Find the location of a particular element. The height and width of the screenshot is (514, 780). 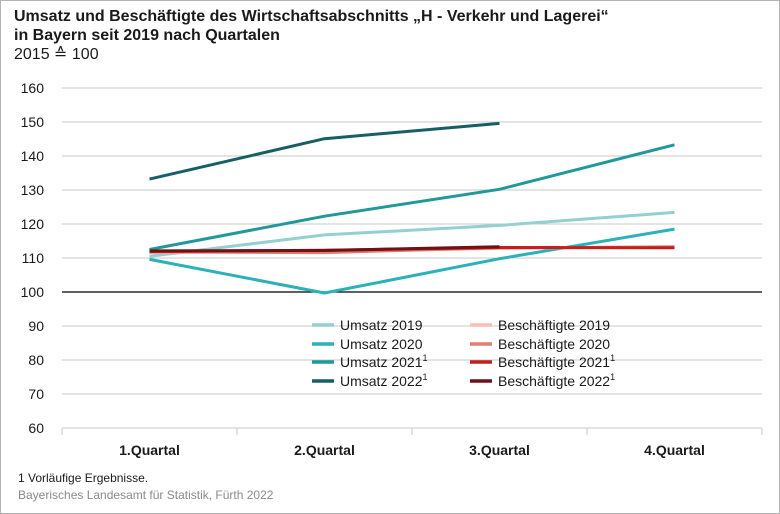

y-tick-label: 110 is located at coordinates (33, 258).